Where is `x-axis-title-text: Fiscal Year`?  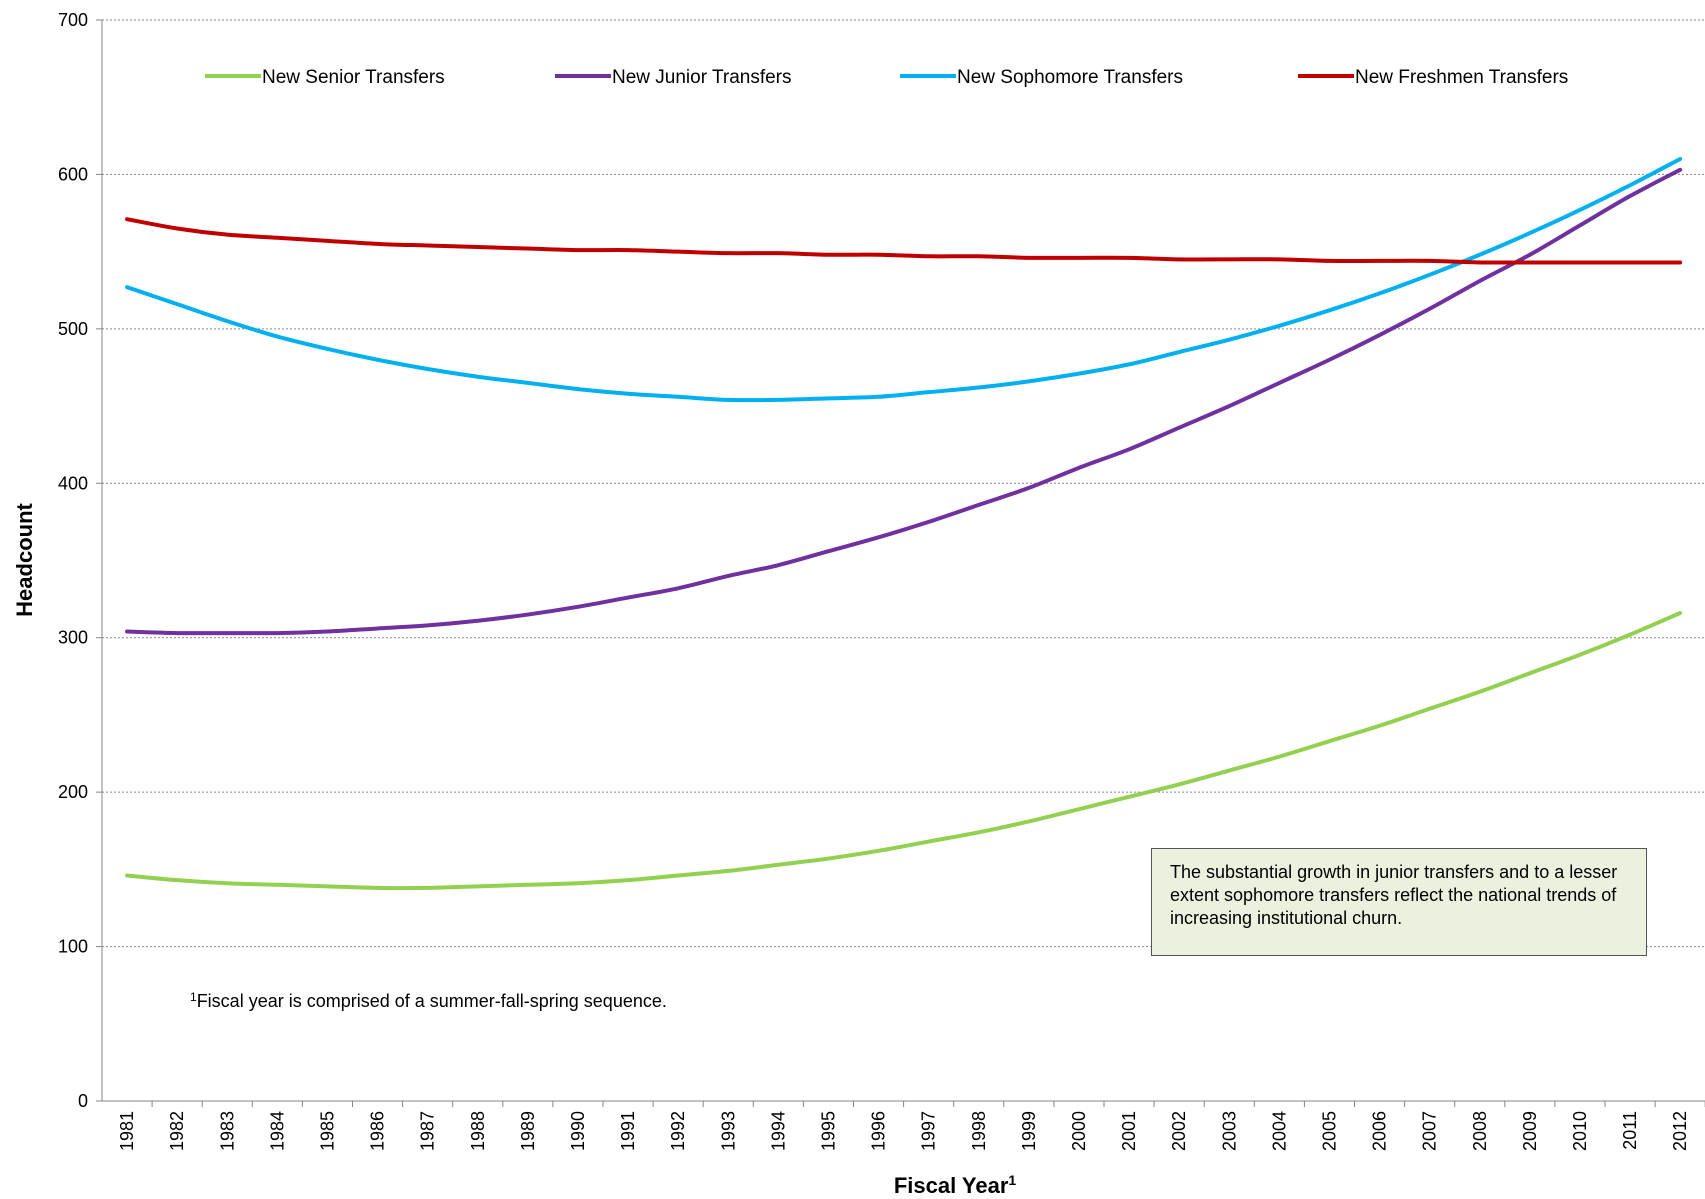
x-axis-title-text: Fiscal Year is located at coordinates (951, 1185).